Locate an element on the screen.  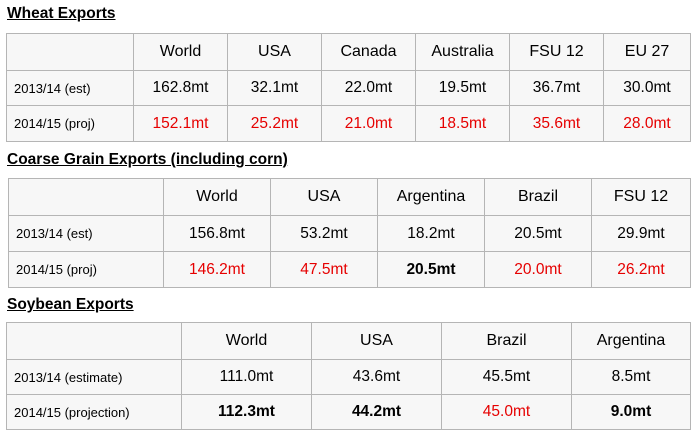
cell-usa: 53.2mt is located at coordinates (324, 233).